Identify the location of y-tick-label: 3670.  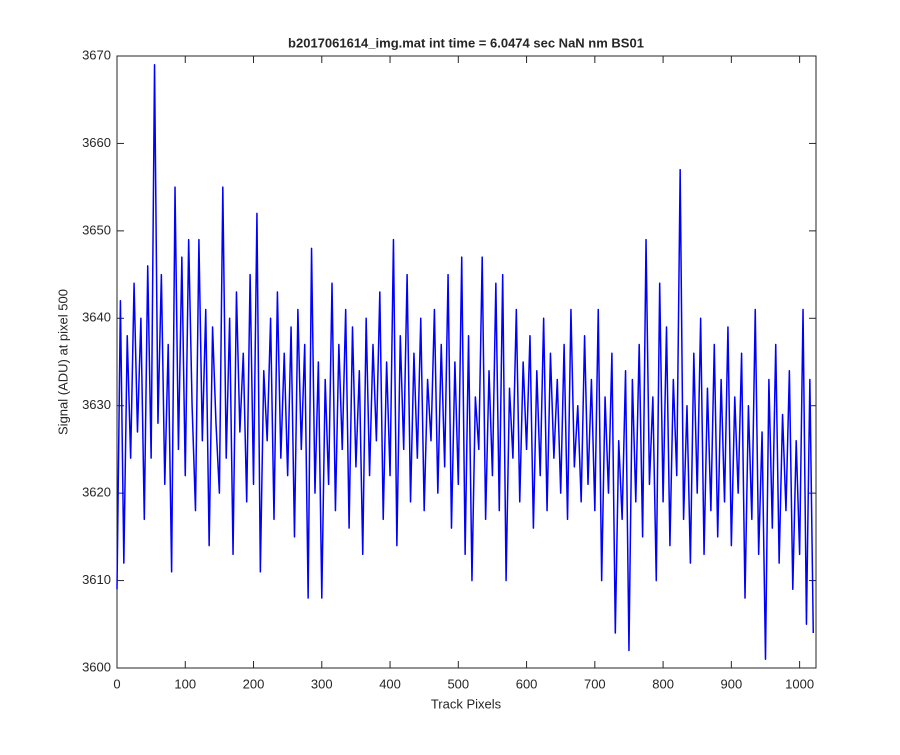
(96, 54).